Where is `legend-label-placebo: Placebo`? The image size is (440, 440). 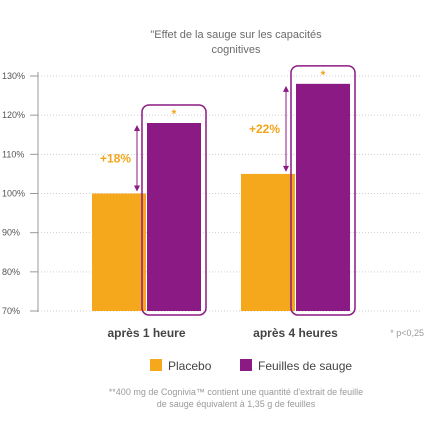 legend-label-placebo: Placebo is located at coordinates (190, 366).